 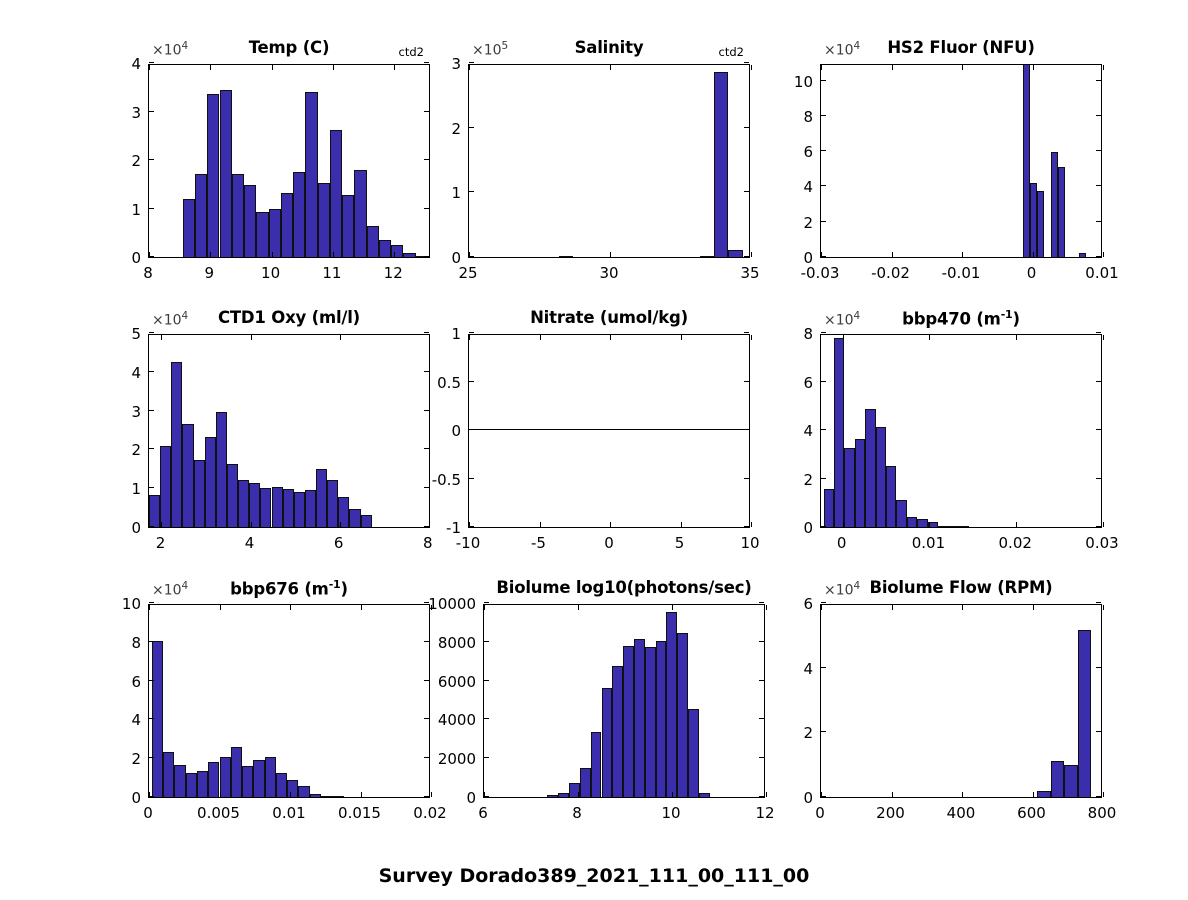 What do you see at coordinates (289, 161) in the screenshot?
I see `plot-area-temp` at bounding box center [289, 161].